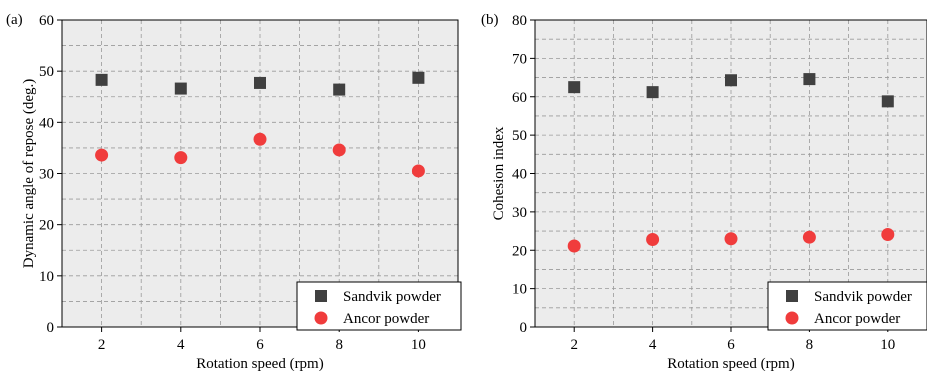  What do you see at coordinates (519, 21) in the screenshot?
I see `y-tick-label: 80` at bounding box center [519, 21].